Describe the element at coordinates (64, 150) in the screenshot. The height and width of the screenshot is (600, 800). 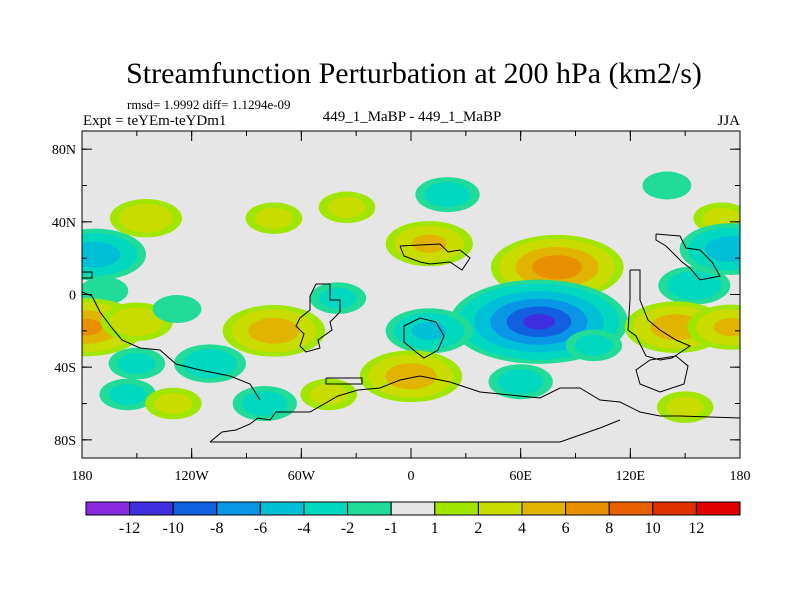
I see `y-tick-label: 80N` at that location.